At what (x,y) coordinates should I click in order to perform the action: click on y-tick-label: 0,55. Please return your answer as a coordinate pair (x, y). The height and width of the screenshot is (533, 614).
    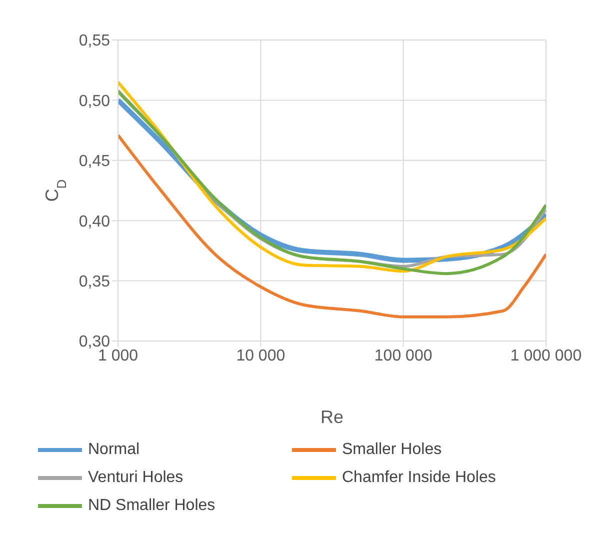
    Looking at the image, I should click on (94, 41).